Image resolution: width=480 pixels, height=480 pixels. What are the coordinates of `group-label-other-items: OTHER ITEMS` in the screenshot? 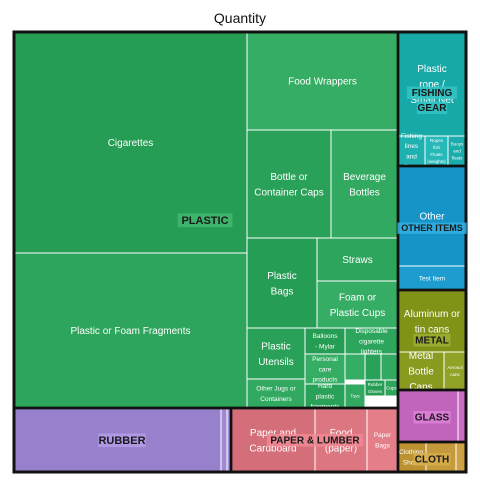 It's located at (432, 228).